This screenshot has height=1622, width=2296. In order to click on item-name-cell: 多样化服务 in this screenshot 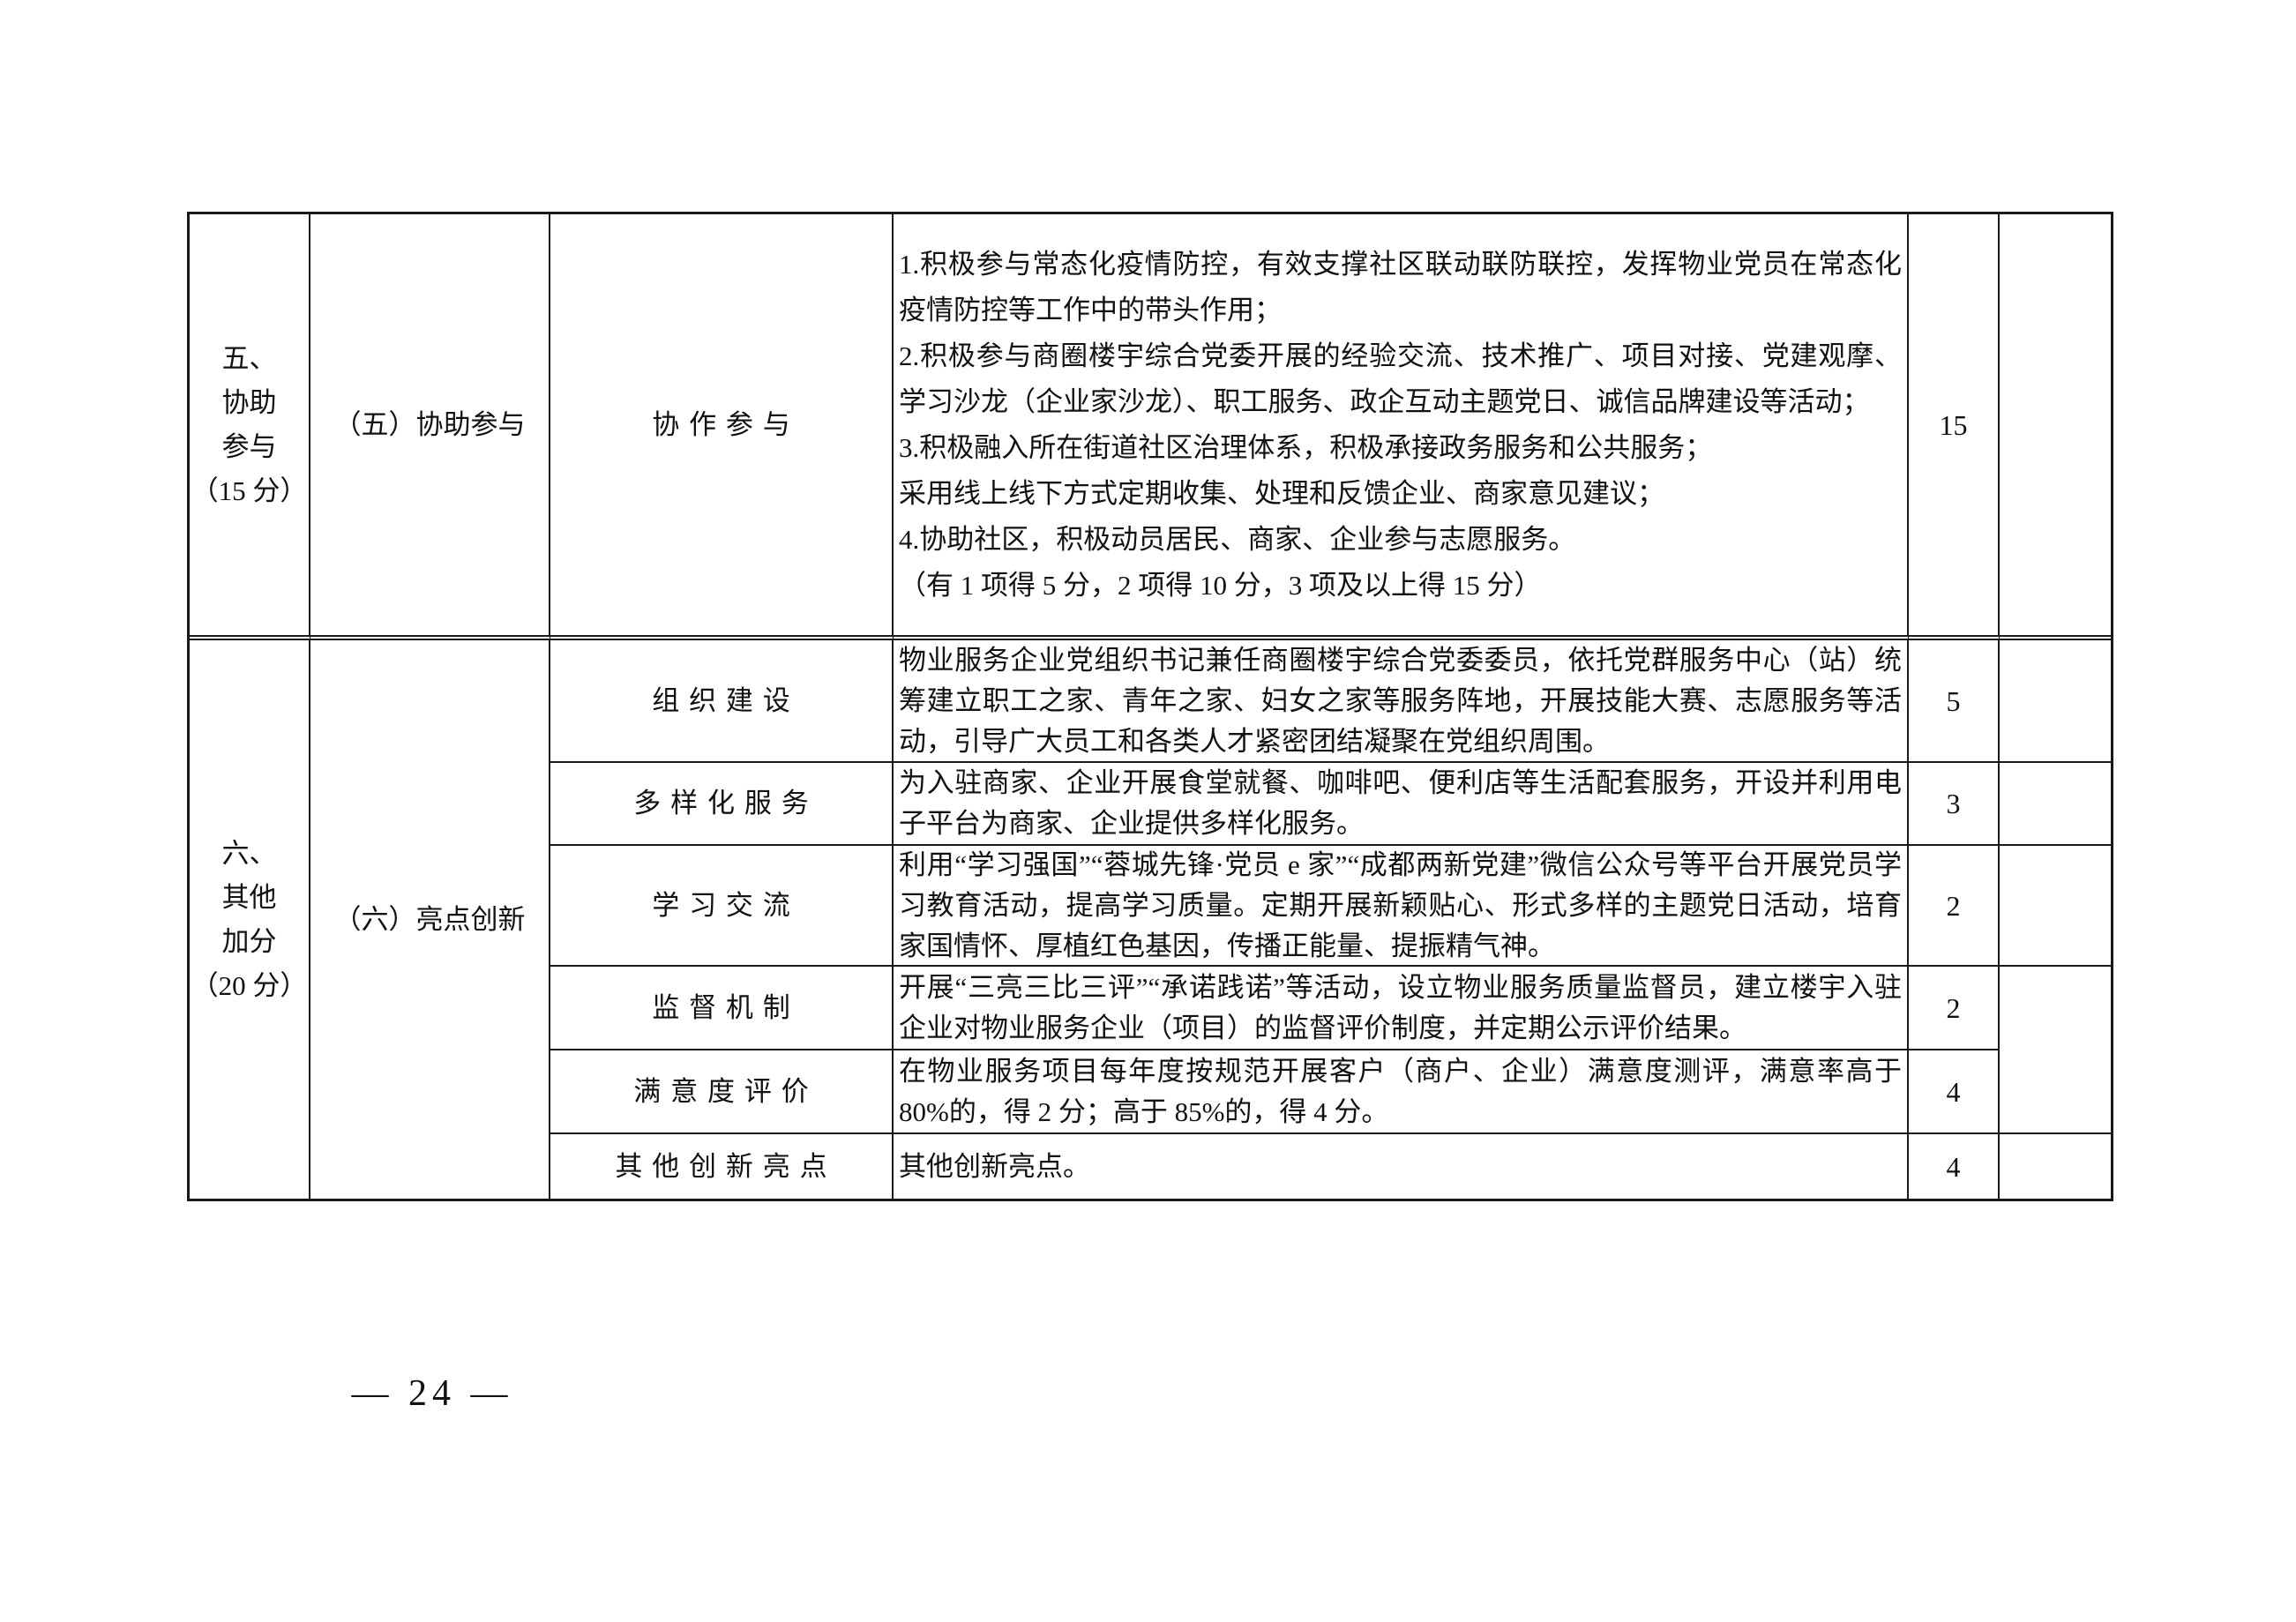, I will do `click(722, 804)`.